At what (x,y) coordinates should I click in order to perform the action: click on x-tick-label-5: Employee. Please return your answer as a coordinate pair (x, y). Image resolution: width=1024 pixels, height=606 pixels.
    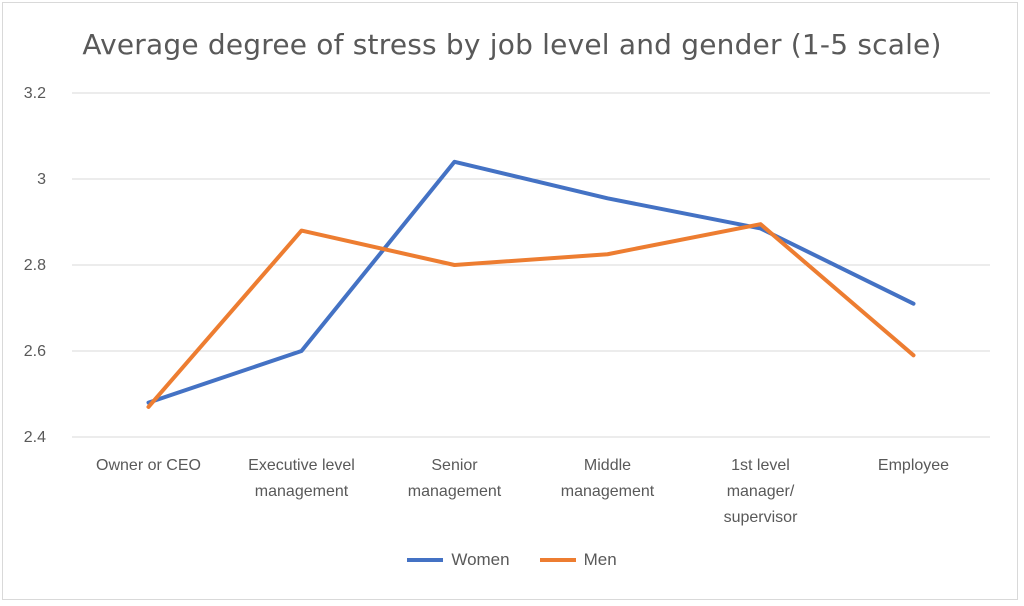
    Looking at the image, I should click on (913, 465).